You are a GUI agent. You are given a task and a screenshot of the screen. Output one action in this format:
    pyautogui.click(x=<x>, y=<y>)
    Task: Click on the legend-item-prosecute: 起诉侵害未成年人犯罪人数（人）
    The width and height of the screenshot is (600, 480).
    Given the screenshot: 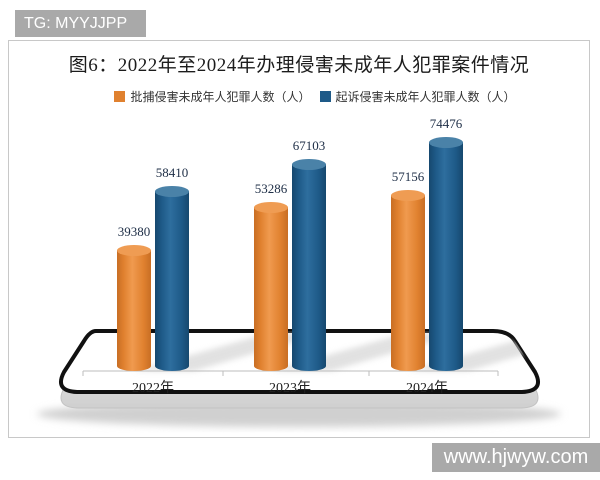 What is the action you would take?
    pyautogui.click(x=417, y=96)
    